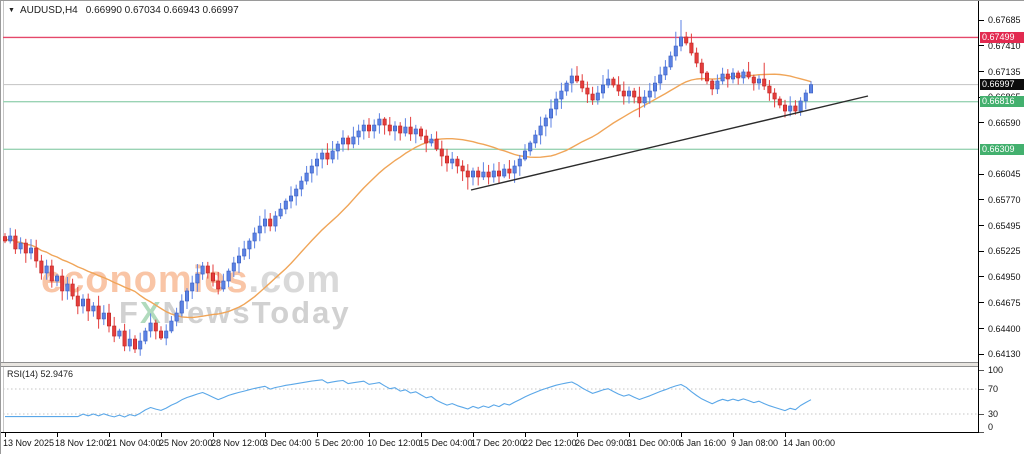  What do you see at coordinates (1004, 354) in the screenshot?
I see `price-tick-label: 0.64130` at bounding box center [1004, 354].